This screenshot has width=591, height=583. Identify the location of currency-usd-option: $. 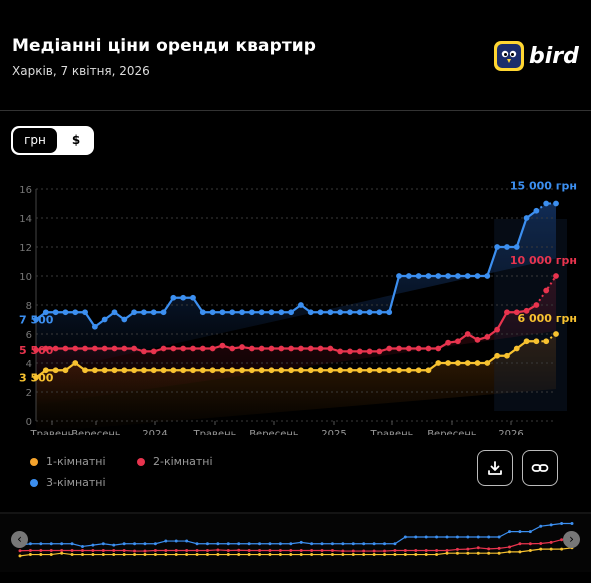
(76, 140).